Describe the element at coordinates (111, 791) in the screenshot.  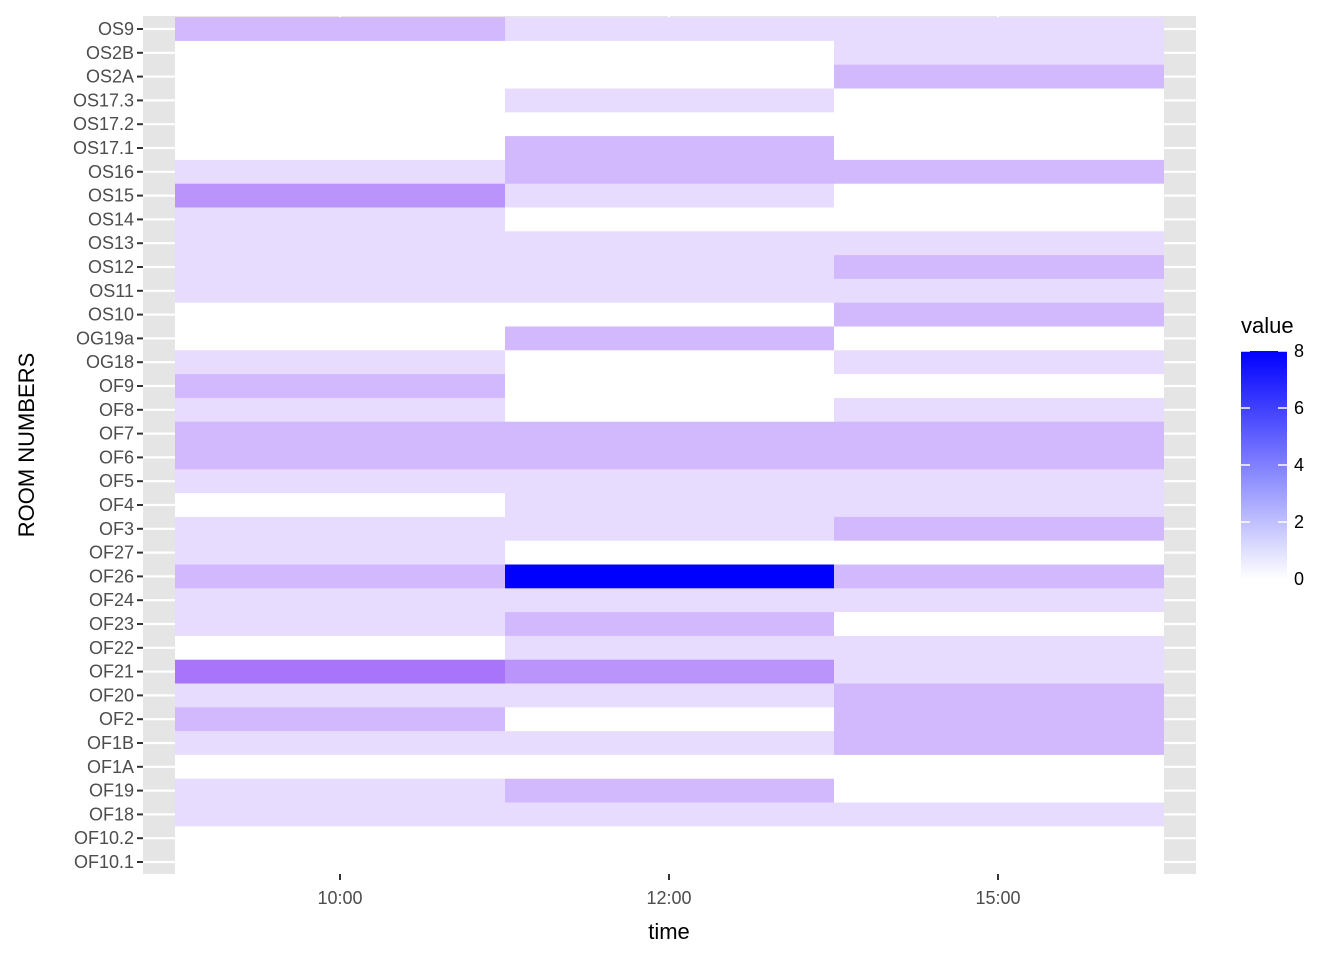
I see `y-tick-label: OF19` at that location.